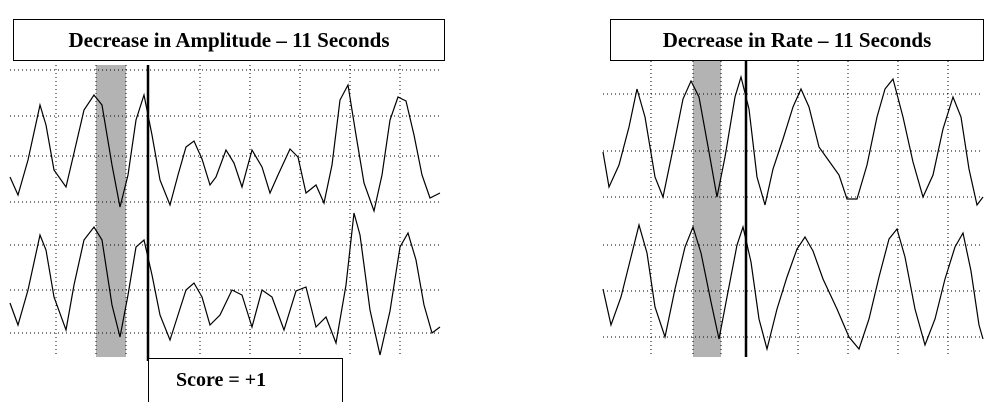 The height and width of the screenshot is (402, 984). Describe the element at coordinates (229, 40) in the screenshot. I see `amplitude-panel-title: Decrease in Amplitude – 11 Seconds` at that location.